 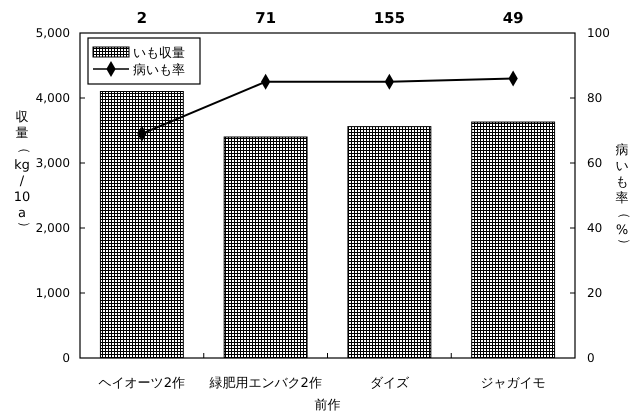 What do you see at coordinates (142, 18) in the screenshot?
I see `text: 2` at bounding box center [142, 18].